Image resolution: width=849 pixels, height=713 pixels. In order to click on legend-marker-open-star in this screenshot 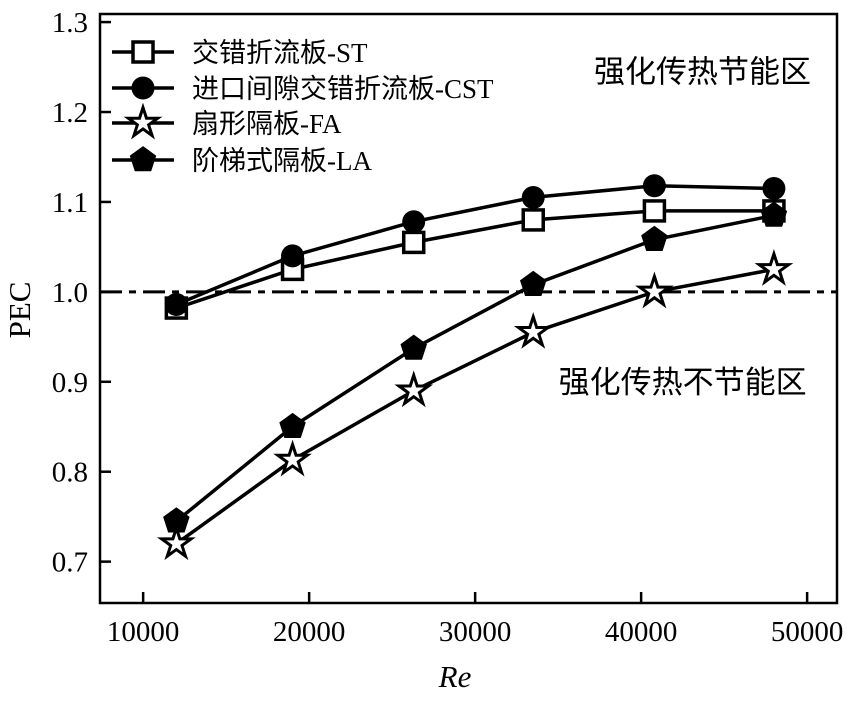, I will do `click(143, 121)`.